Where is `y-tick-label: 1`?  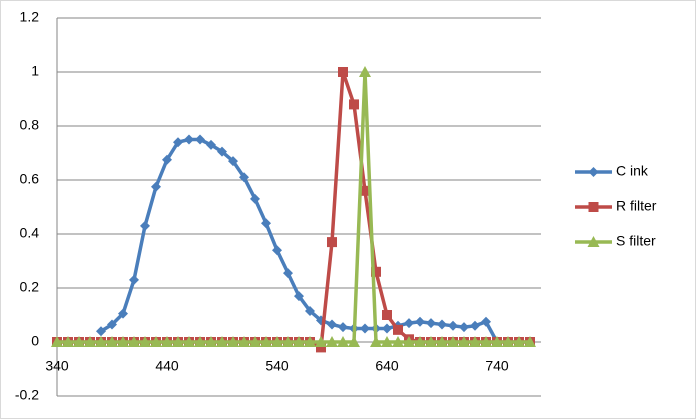 y-tick-label: 1 is located at coordinates (35, 71).